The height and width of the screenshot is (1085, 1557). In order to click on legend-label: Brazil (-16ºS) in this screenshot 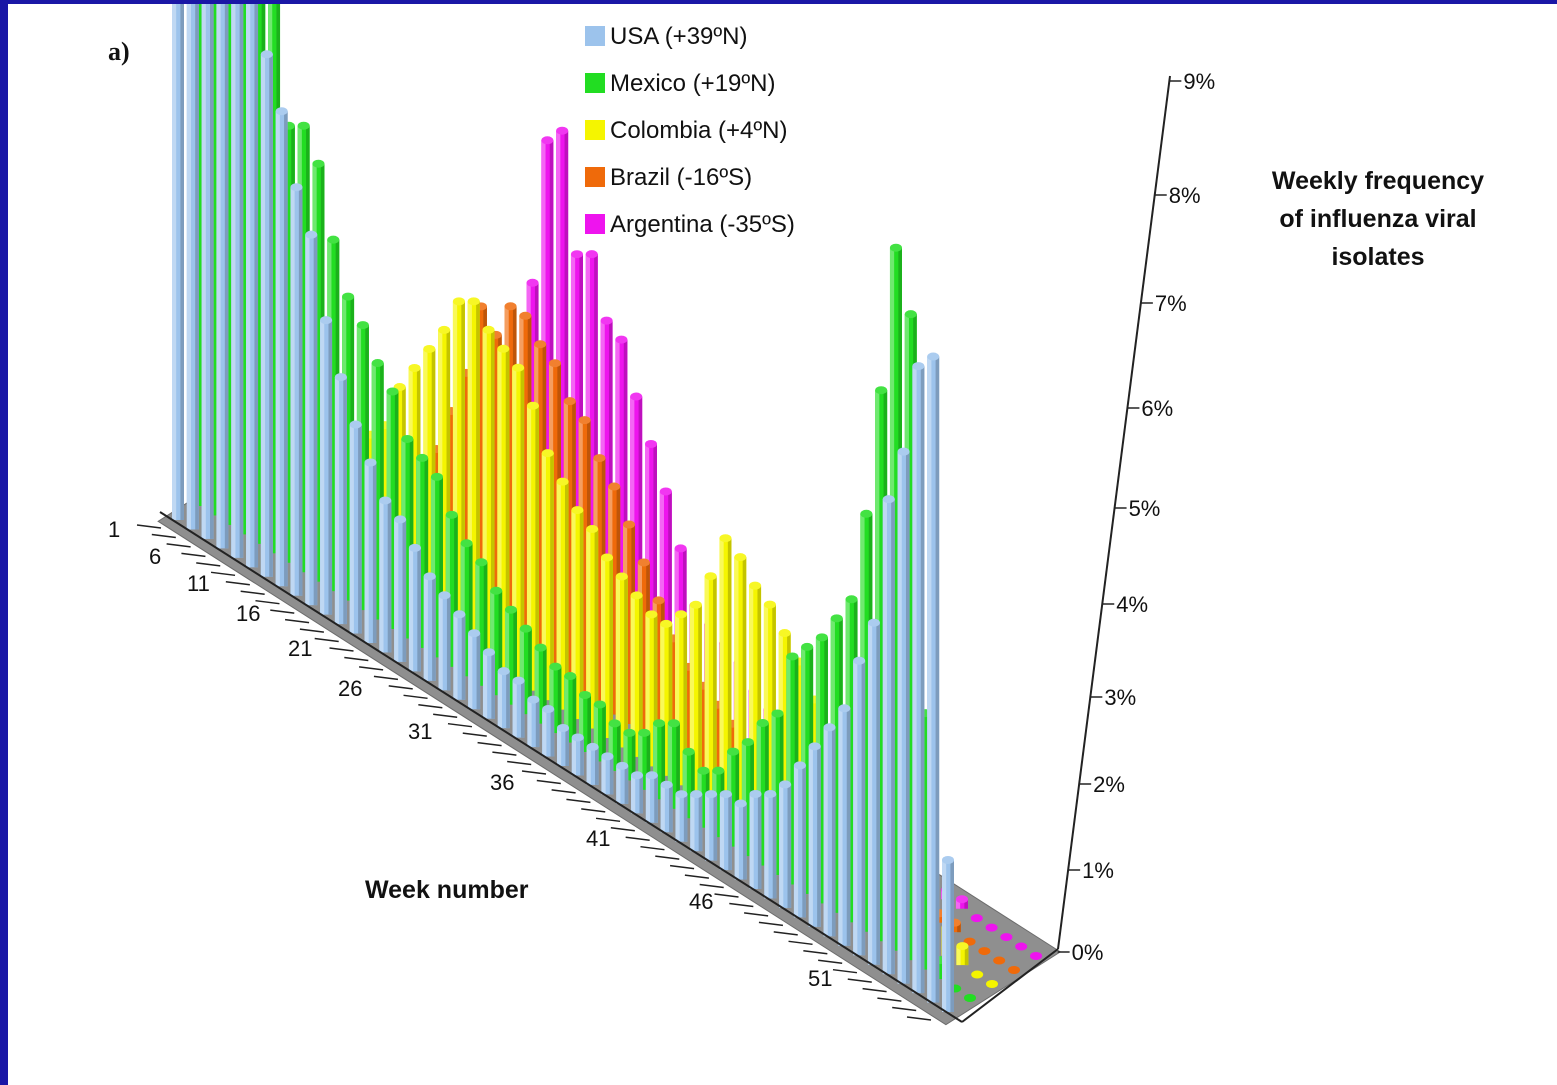, I will do `click(681, 177)`.